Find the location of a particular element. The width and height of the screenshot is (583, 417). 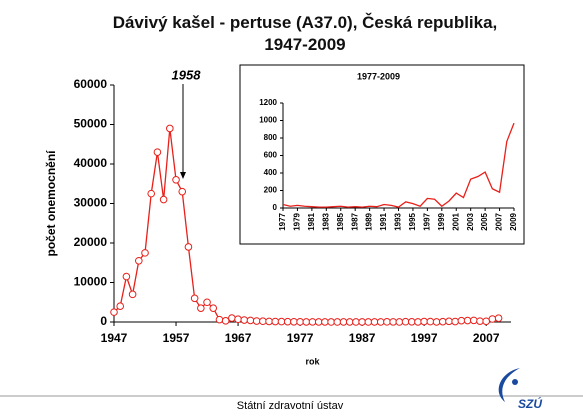

x-tick-label: 2001 is located at coordinates (455, 221).